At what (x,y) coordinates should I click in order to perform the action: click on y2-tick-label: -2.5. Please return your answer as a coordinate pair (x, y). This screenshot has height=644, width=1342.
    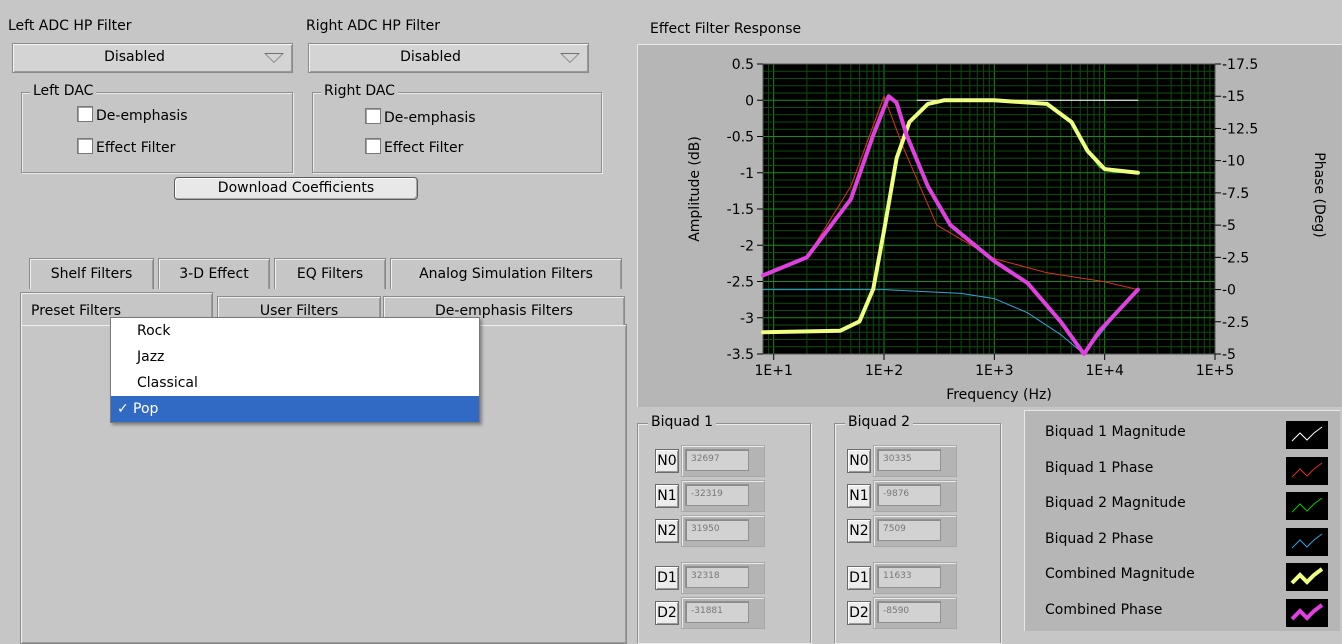
    Looking at the image, I should click on (1235, 323).